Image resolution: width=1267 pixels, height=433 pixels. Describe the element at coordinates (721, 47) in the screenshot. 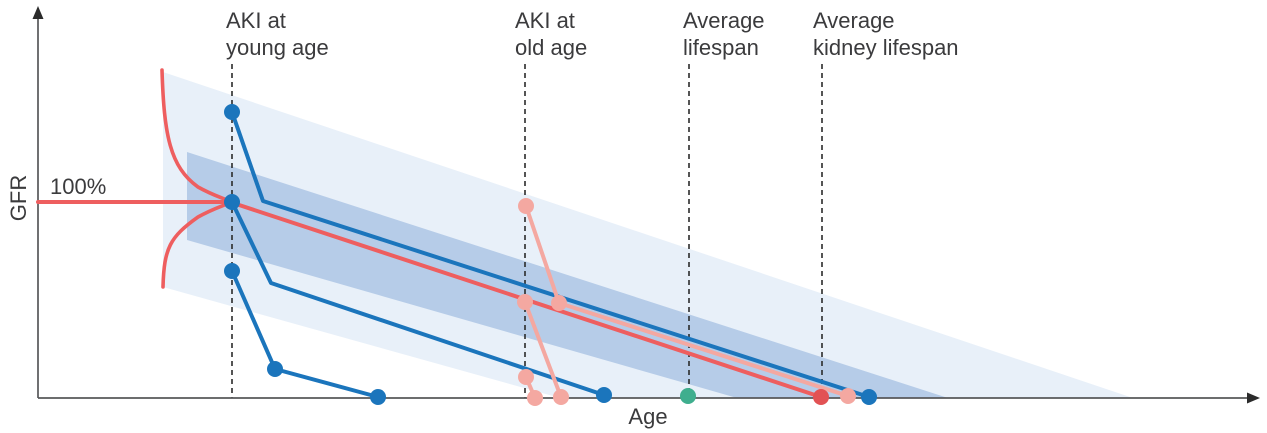

I see `average-lifespan-label-line2: lifespan` at that location.